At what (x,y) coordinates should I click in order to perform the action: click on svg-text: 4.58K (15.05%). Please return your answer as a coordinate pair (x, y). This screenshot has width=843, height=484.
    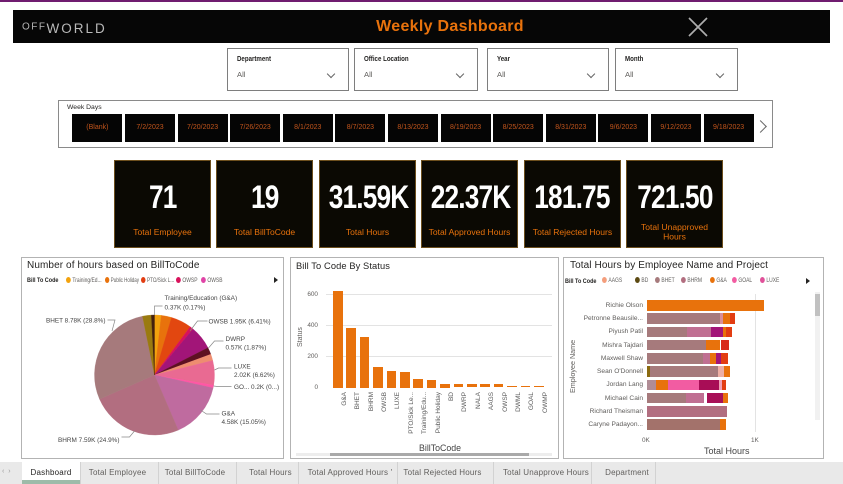
    Looking at the image, I should click on (243, 422).